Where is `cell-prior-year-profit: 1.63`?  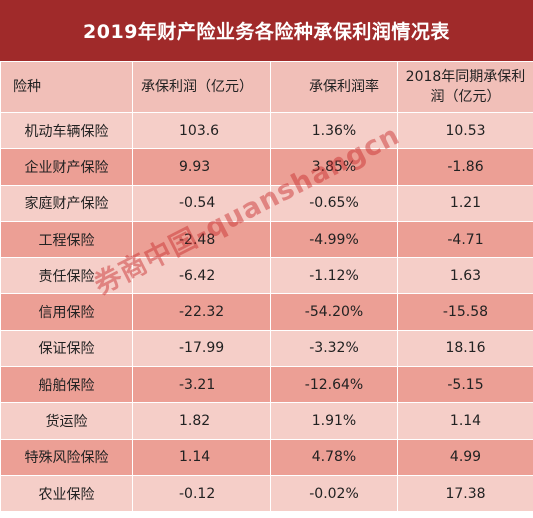
cell-prior-year-profit: 1.63 is located at coordinates (465, 276).